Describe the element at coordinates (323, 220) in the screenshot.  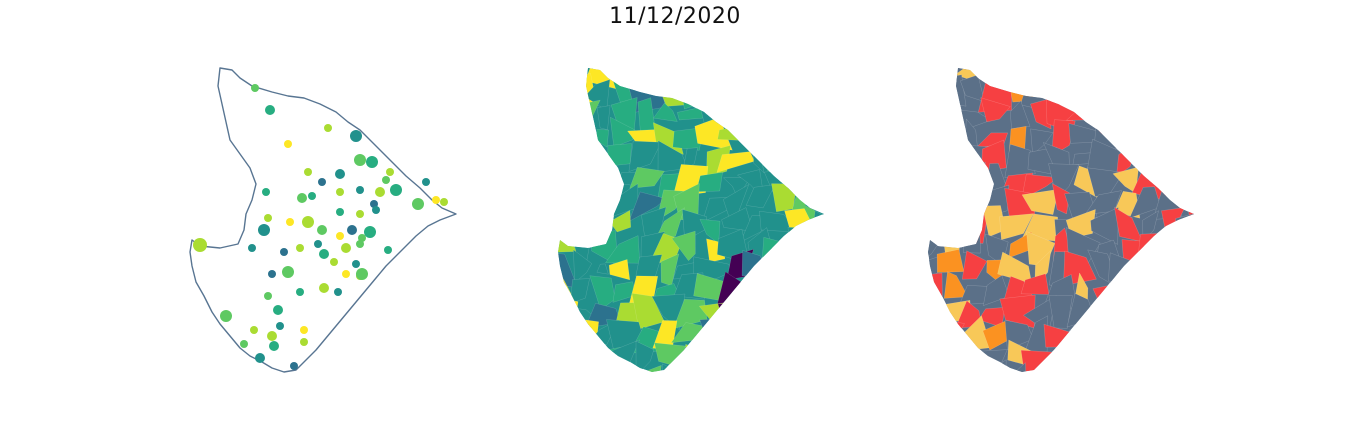
I see `state-outline` at that location.